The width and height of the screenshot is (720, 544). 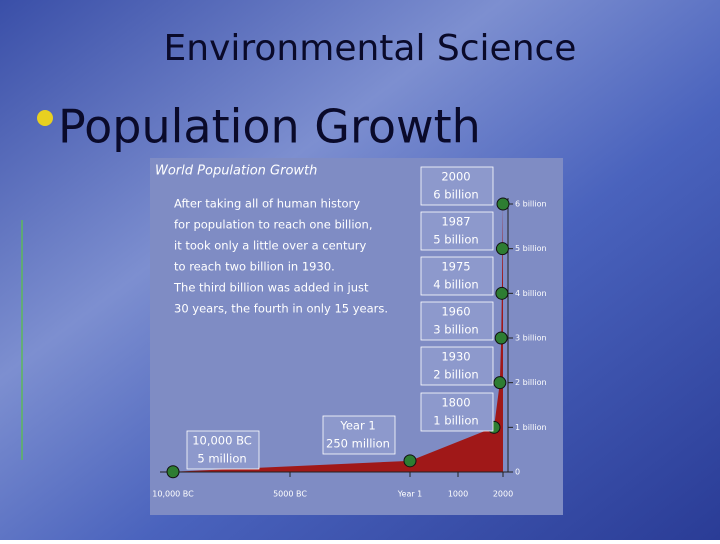 I want to click on note-line: it took only a little over a century, so click(x=270, y=246).